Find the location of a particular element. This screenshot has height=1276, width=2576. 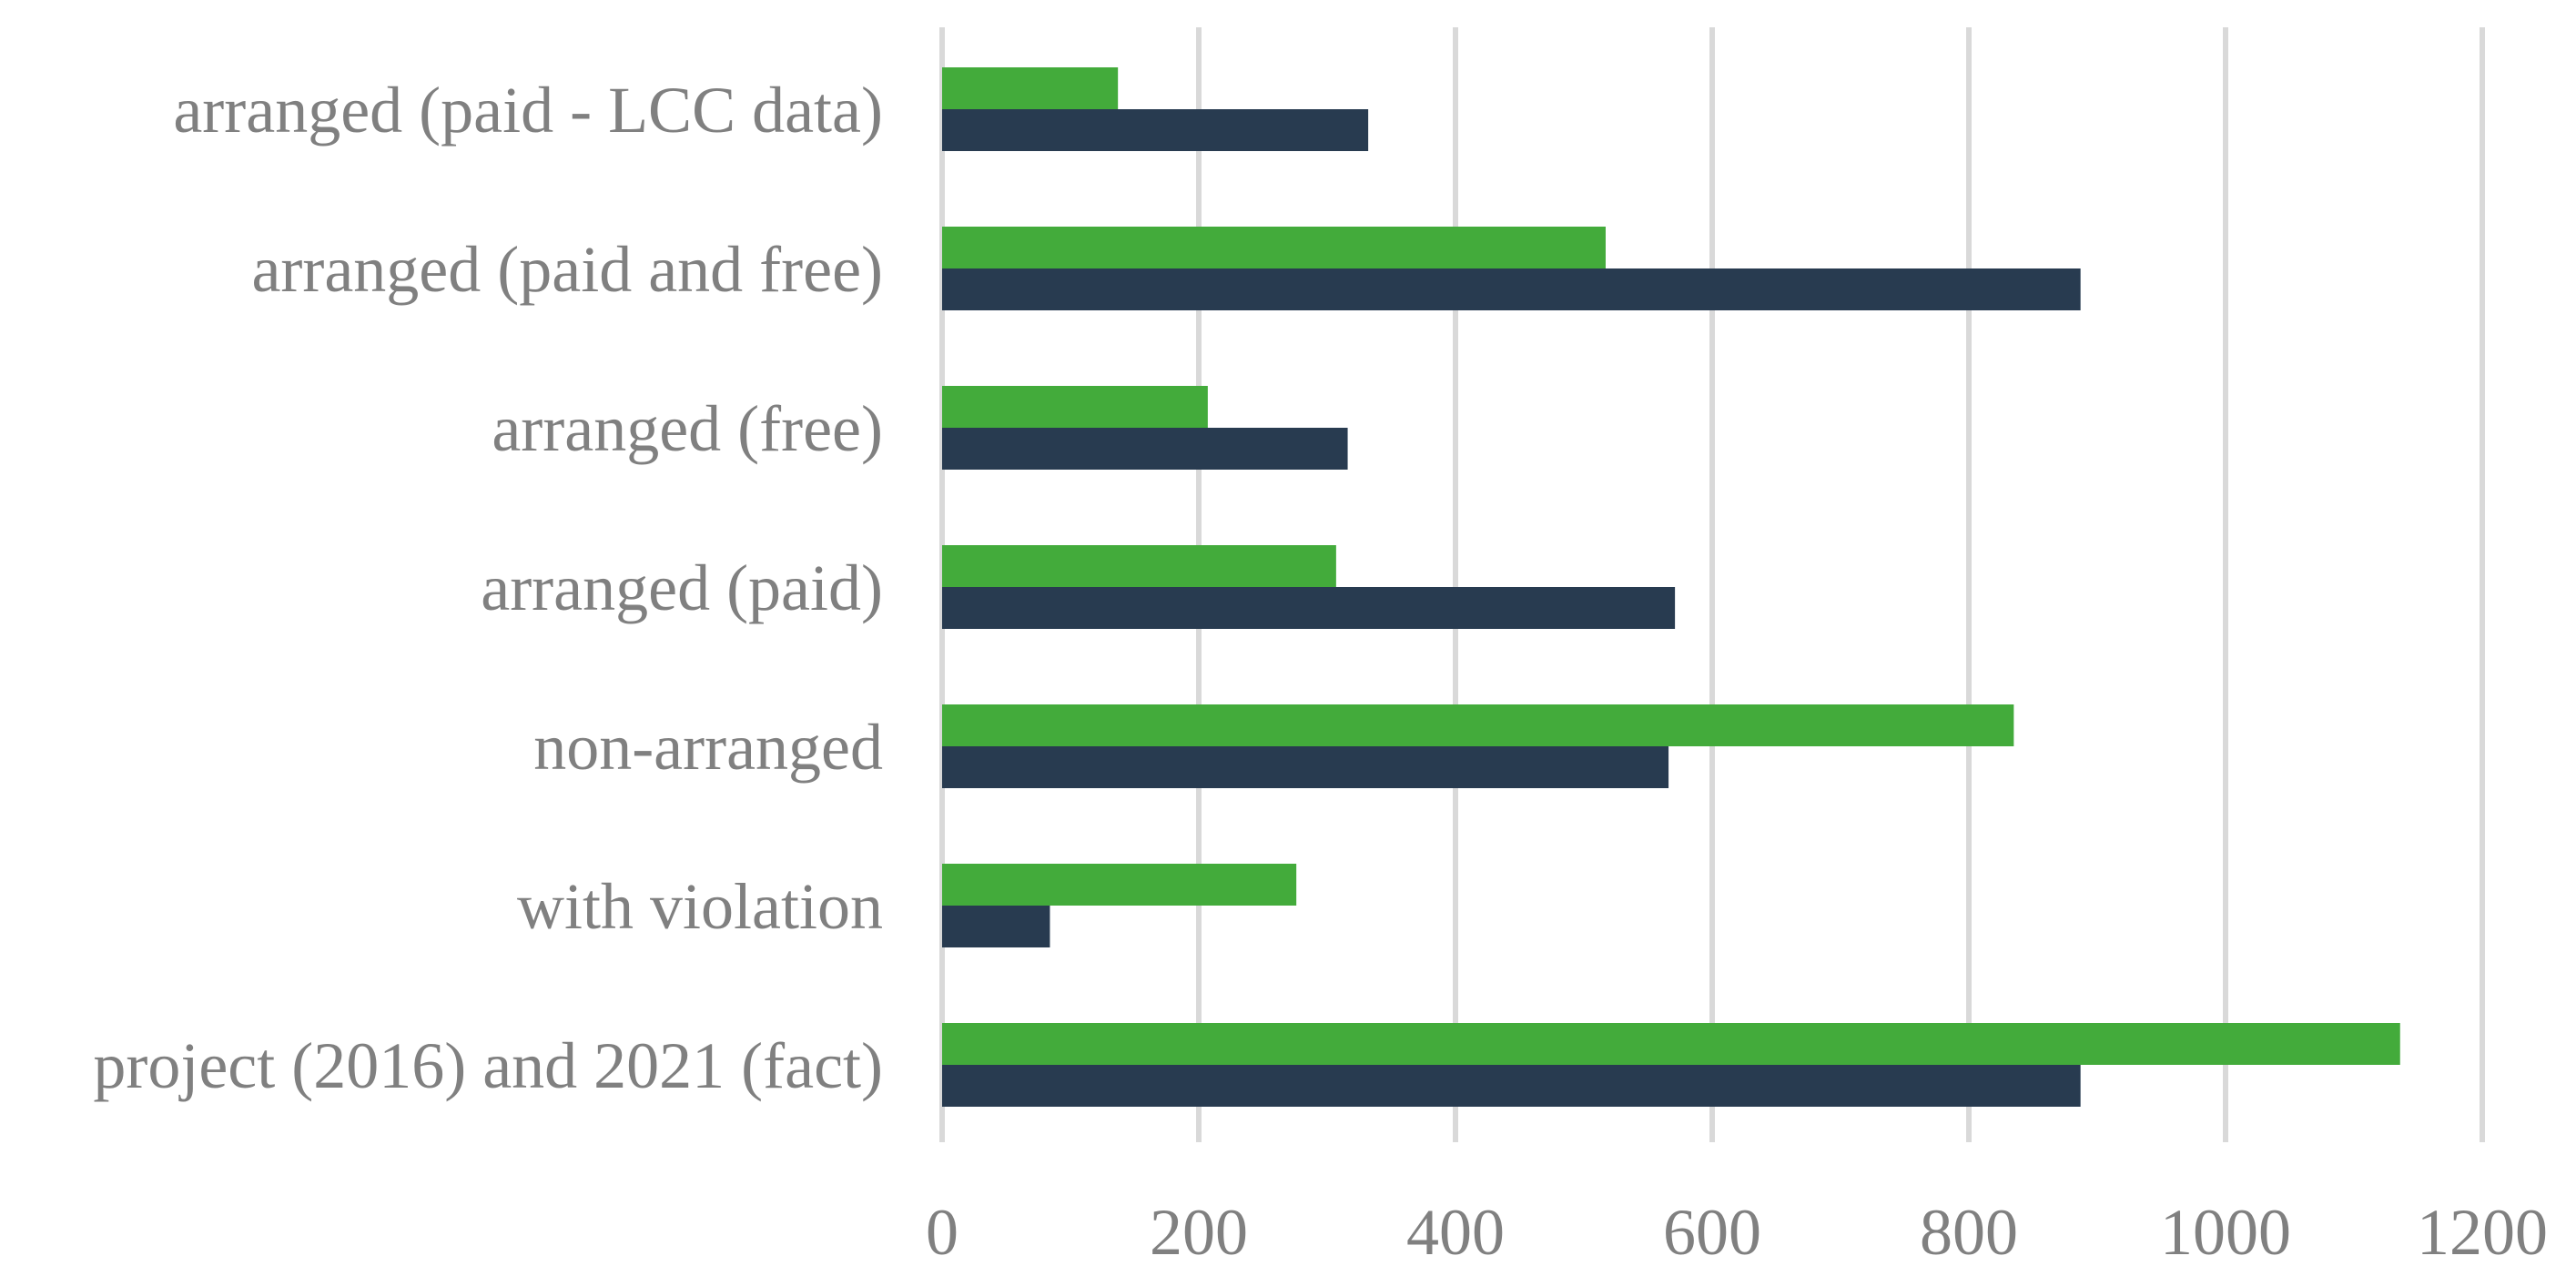

x-tick-label: 600 is located at coordinates (1712, 1232).